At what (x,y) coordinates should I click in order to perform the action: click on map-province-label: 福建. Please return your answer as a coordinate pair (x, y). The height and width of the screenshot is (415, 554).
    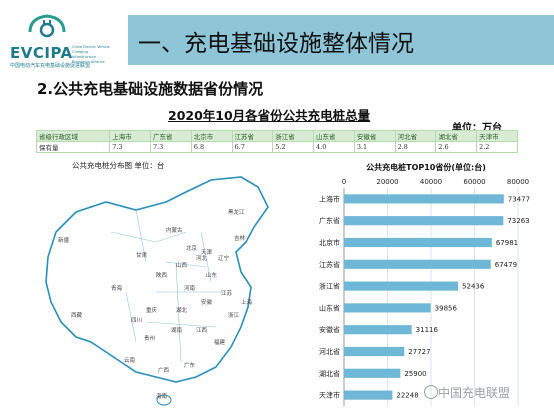
    Looking at the image, I should click on (220, 342).